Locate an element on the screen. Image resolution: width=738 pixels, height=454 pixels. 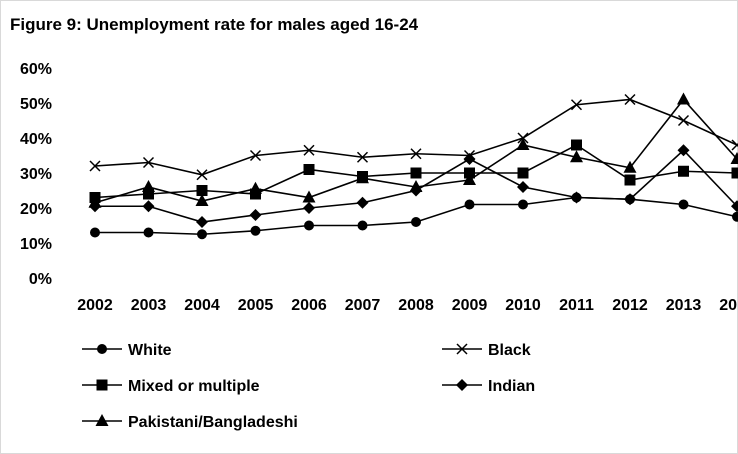
series-line-black is located at coordinates (416, 137).